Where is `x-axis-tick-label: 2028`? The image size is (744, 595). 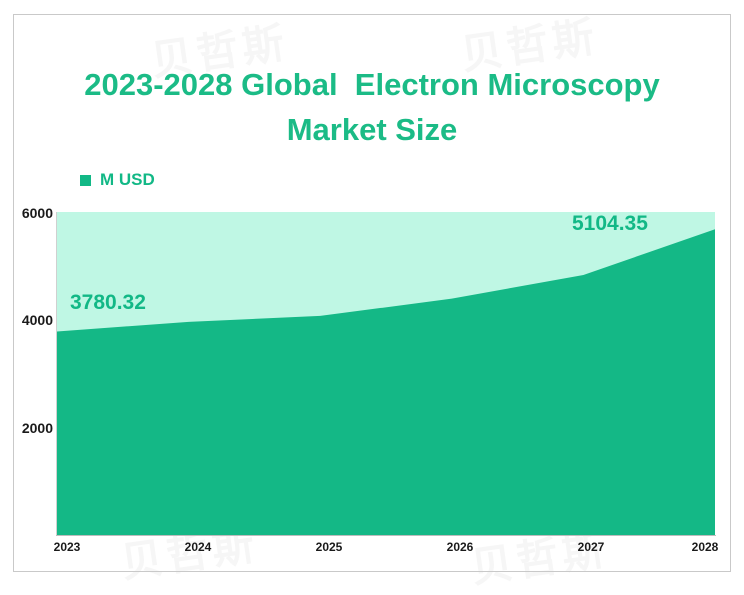
x-axis-tick-label: 2028 is located at coordinates (705, 547).